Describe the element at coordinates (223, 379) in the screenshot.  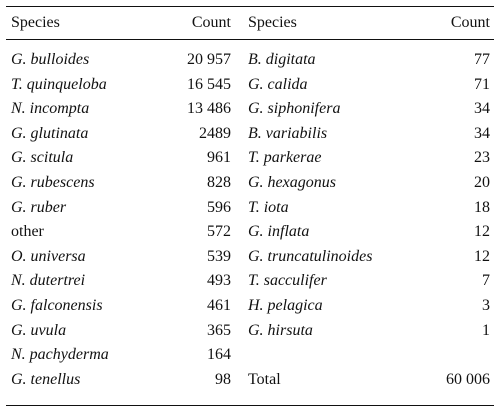
I see `count-cell-left: 98` at that location.